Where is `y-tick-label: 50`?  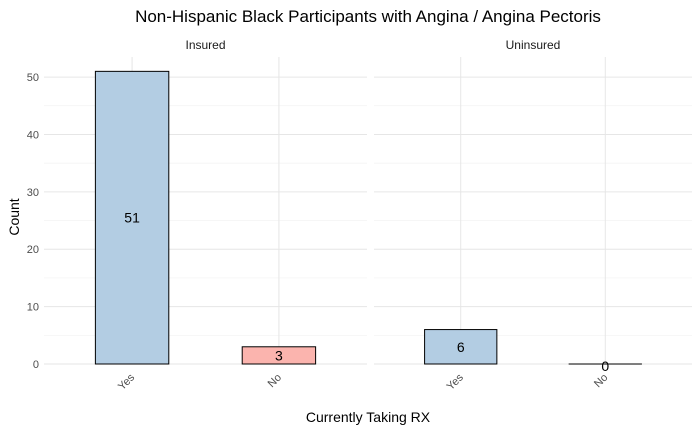
y-tick-label: 50 is located at coordinates (33, 78).